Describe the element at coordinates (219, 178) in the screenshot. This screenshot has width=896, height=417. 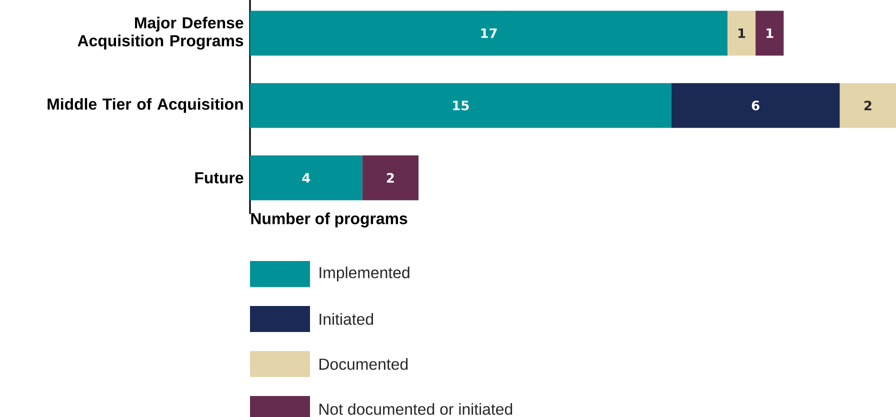
I see `y-tick-label: Future` at that location.